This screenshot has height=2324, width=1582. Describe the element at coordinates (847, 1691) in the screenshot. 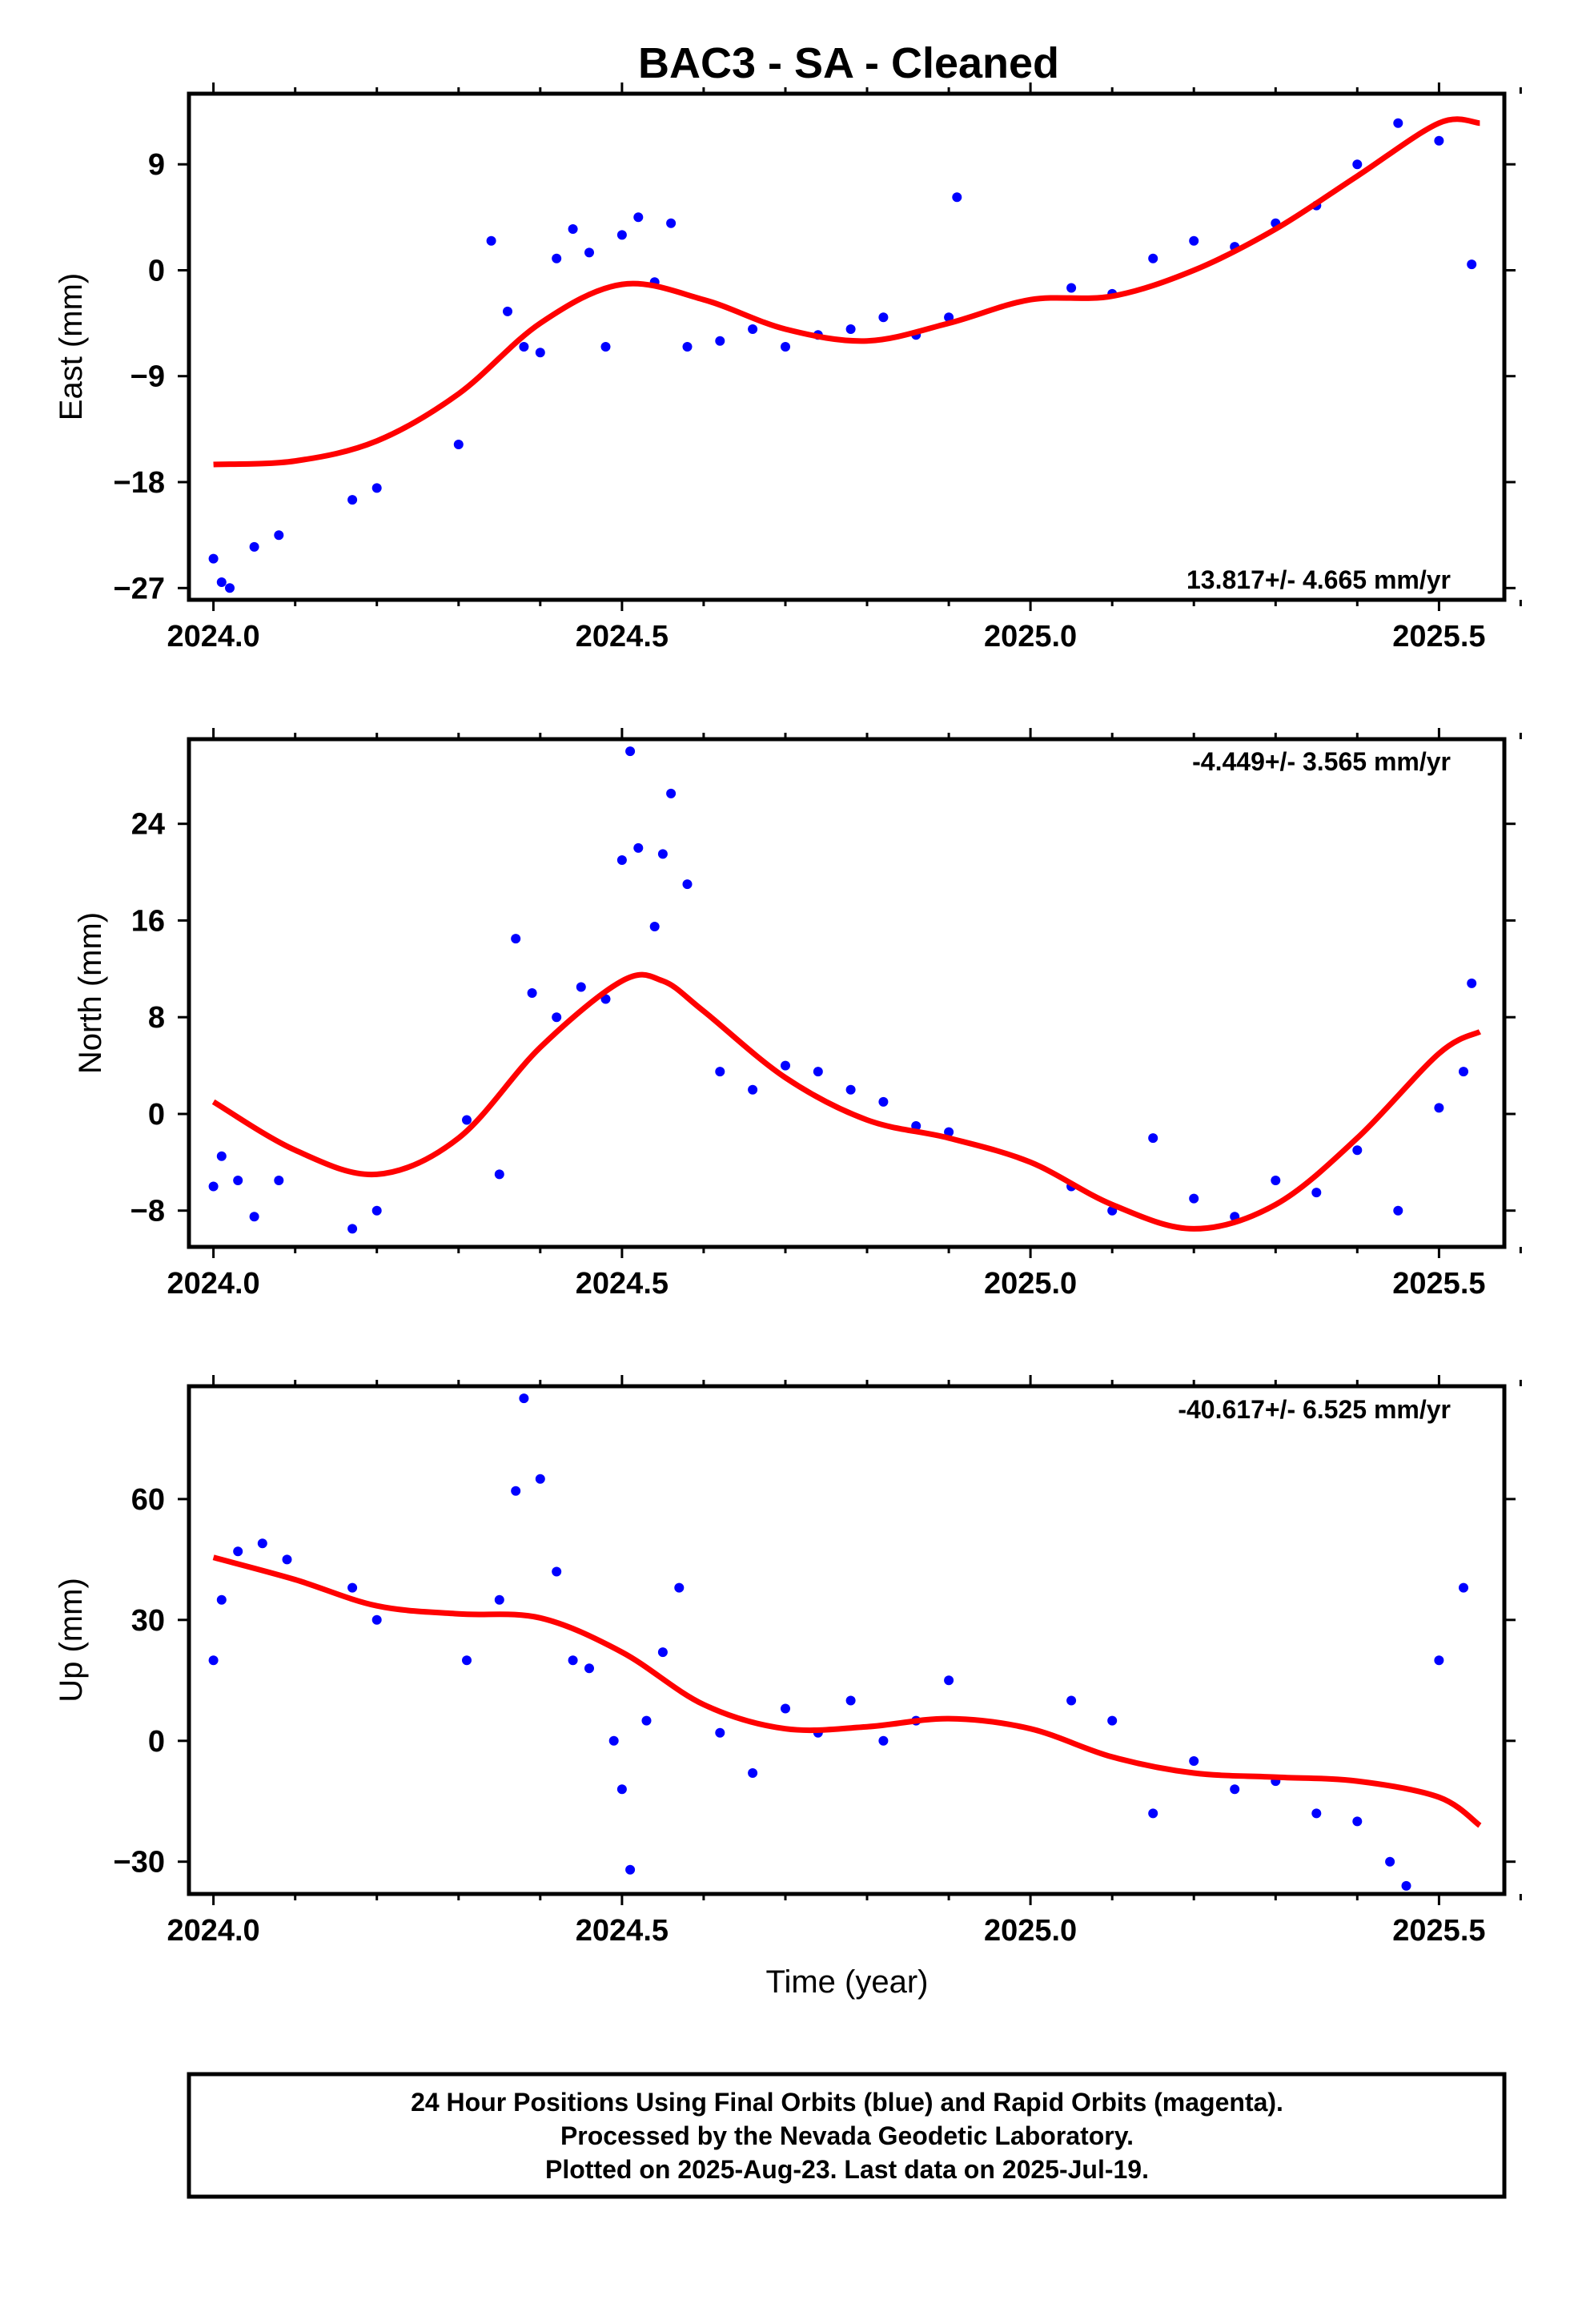

I see `trend-line-up` at that location.